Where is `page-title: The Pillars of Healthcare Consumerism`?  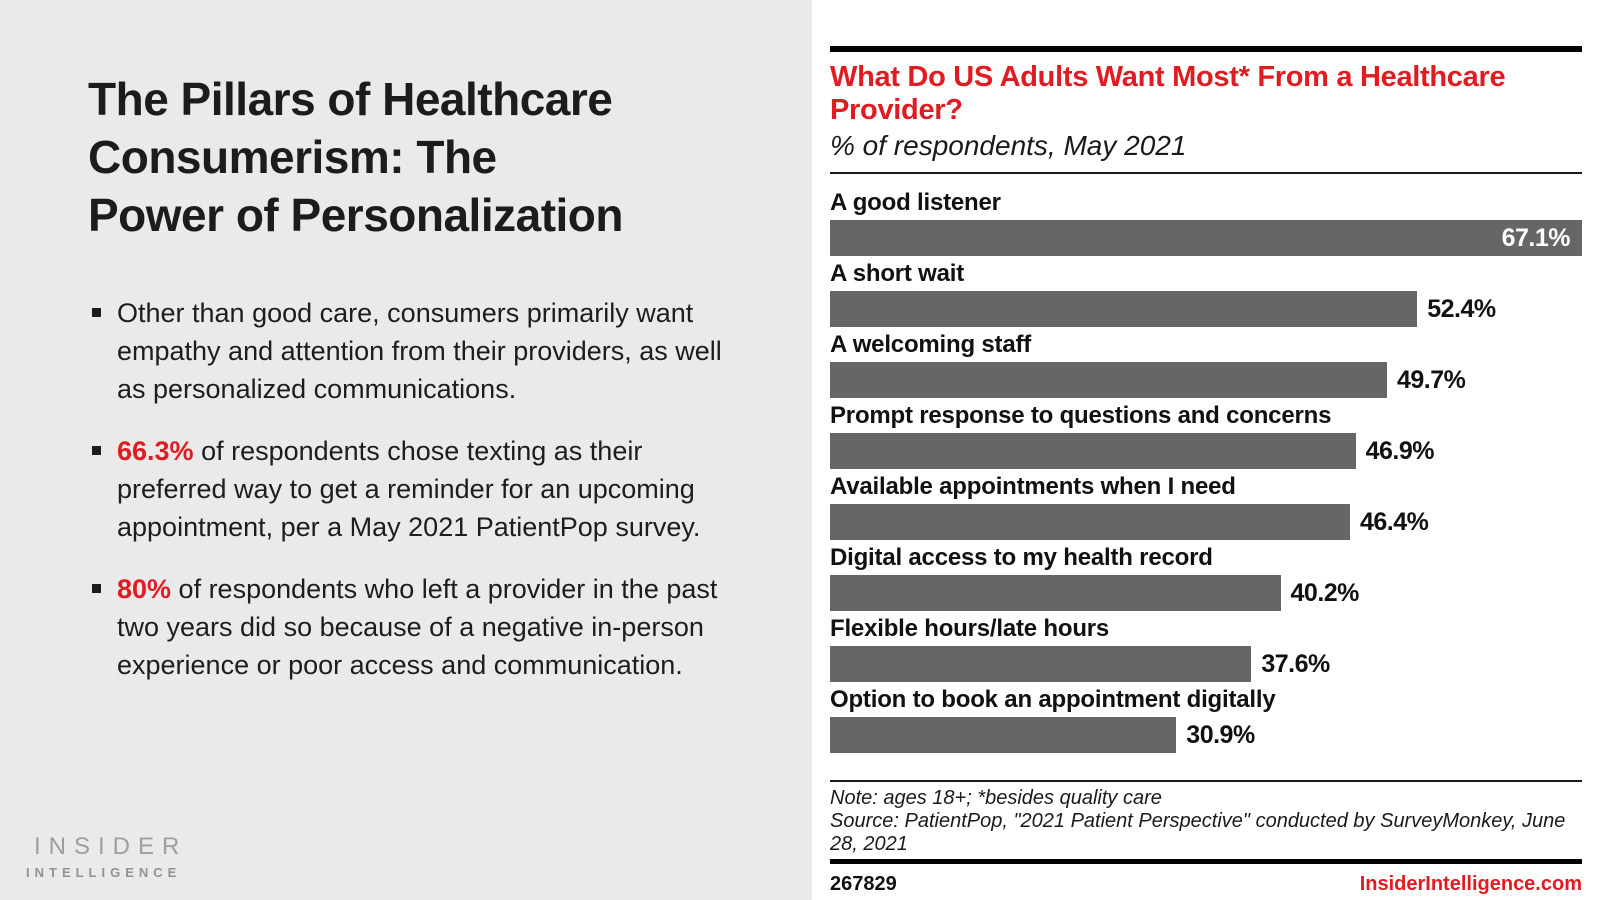 page-title: The Pillars of Healthcare Consumerism is located at coordinates (418, 157).